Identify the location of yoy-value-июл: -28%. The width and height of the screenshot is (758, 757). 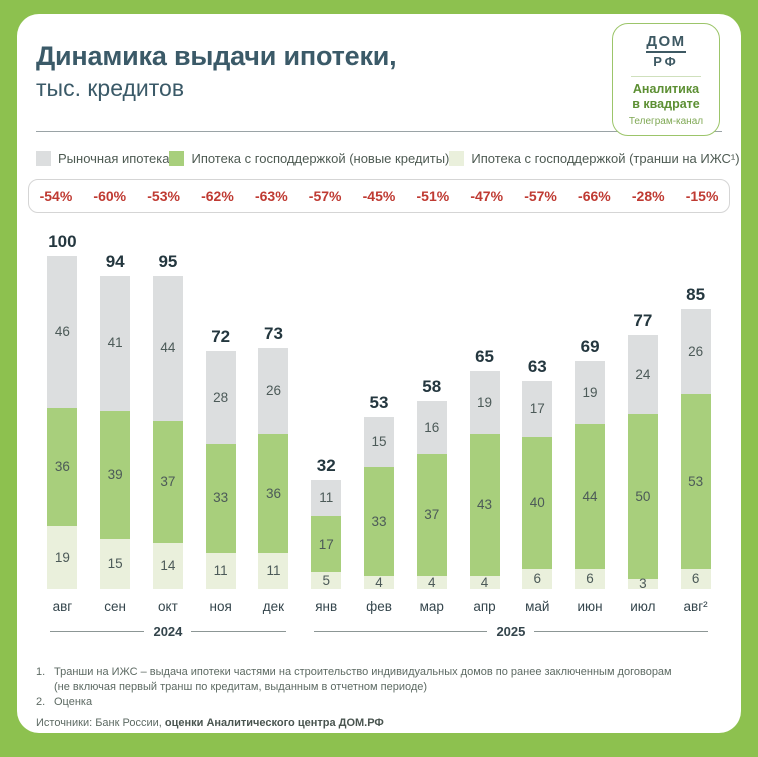
(648, 195).